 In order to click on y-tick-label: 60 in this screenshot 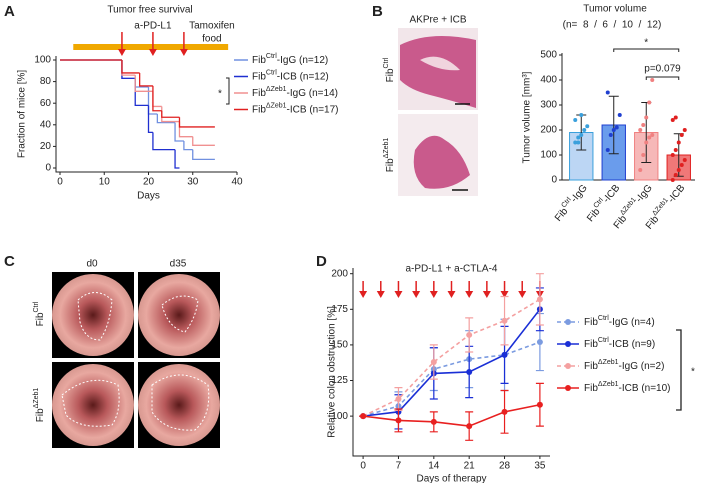, I will do `click(46, 103)`.